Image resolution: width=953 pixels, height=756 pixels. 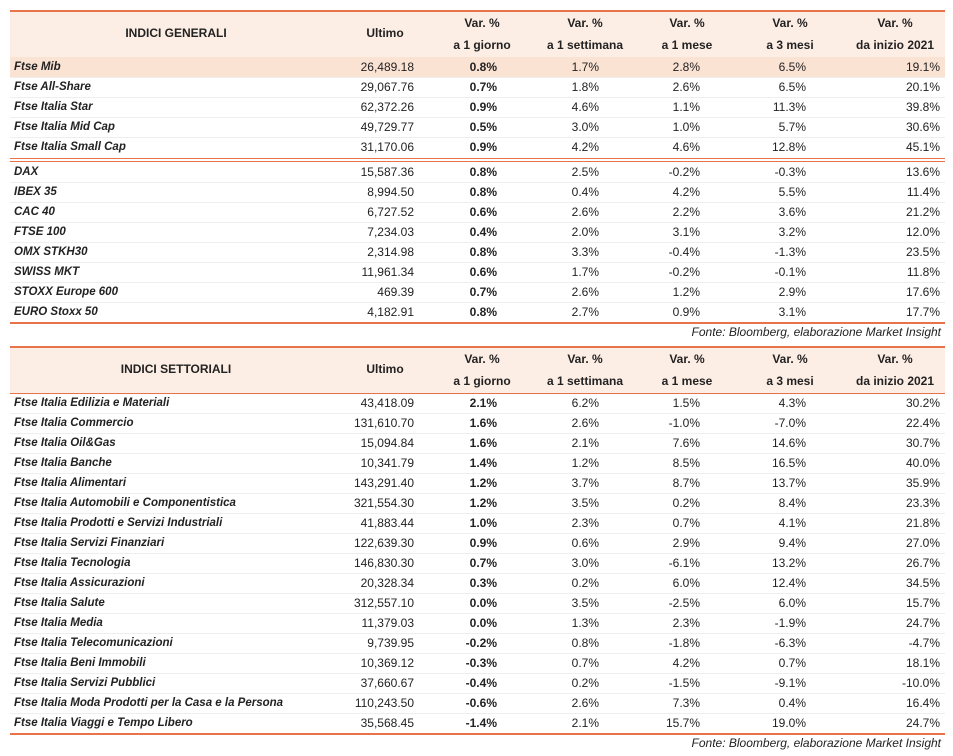 I want to click on row-label: Ftse Italia Assicurazioni, so click(x=79, y=583).